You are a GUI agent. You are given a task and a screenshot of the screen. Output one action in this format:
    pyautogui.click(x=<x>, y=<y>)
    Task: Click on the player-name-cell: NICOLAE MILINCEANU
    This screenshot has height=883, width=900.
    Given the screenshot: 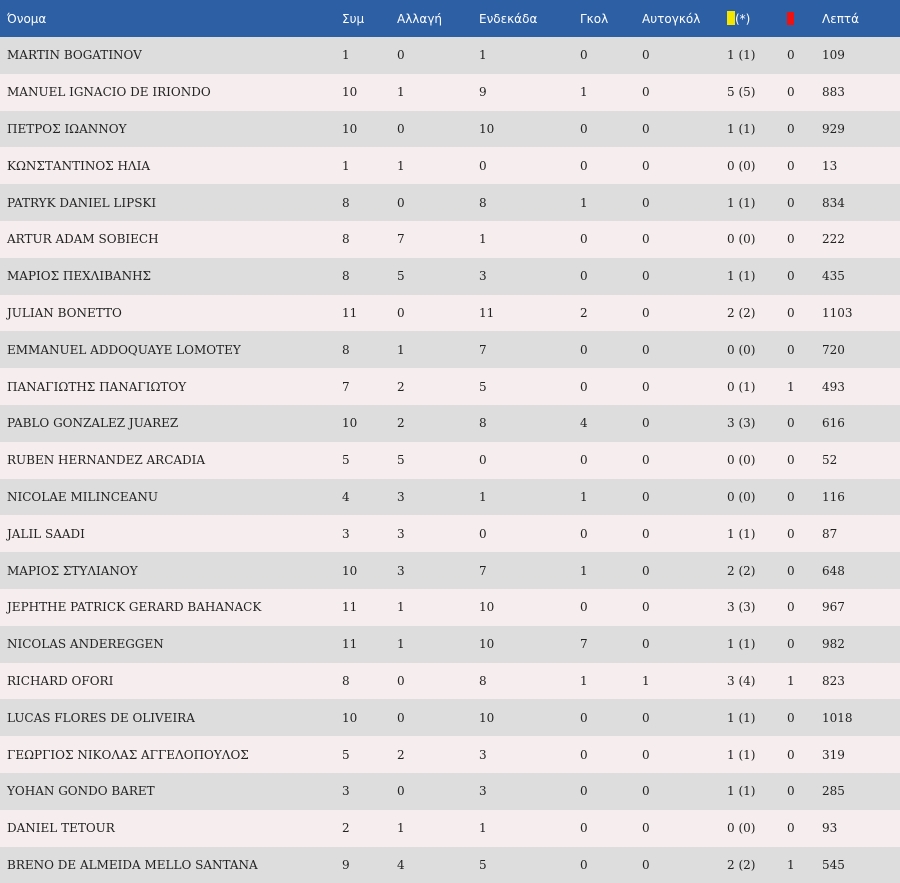 What is the action you would take?
    pyautogui.click(x=82, y=496)
    